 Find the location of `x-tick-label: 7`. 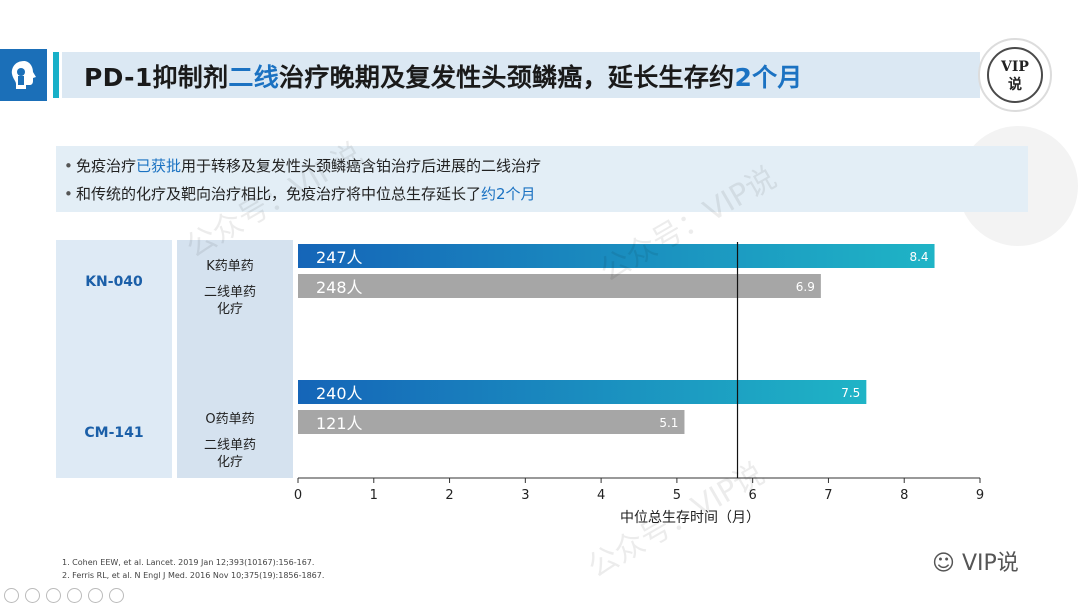

x-tick-label: 7 is located at coordinates (828, 495).